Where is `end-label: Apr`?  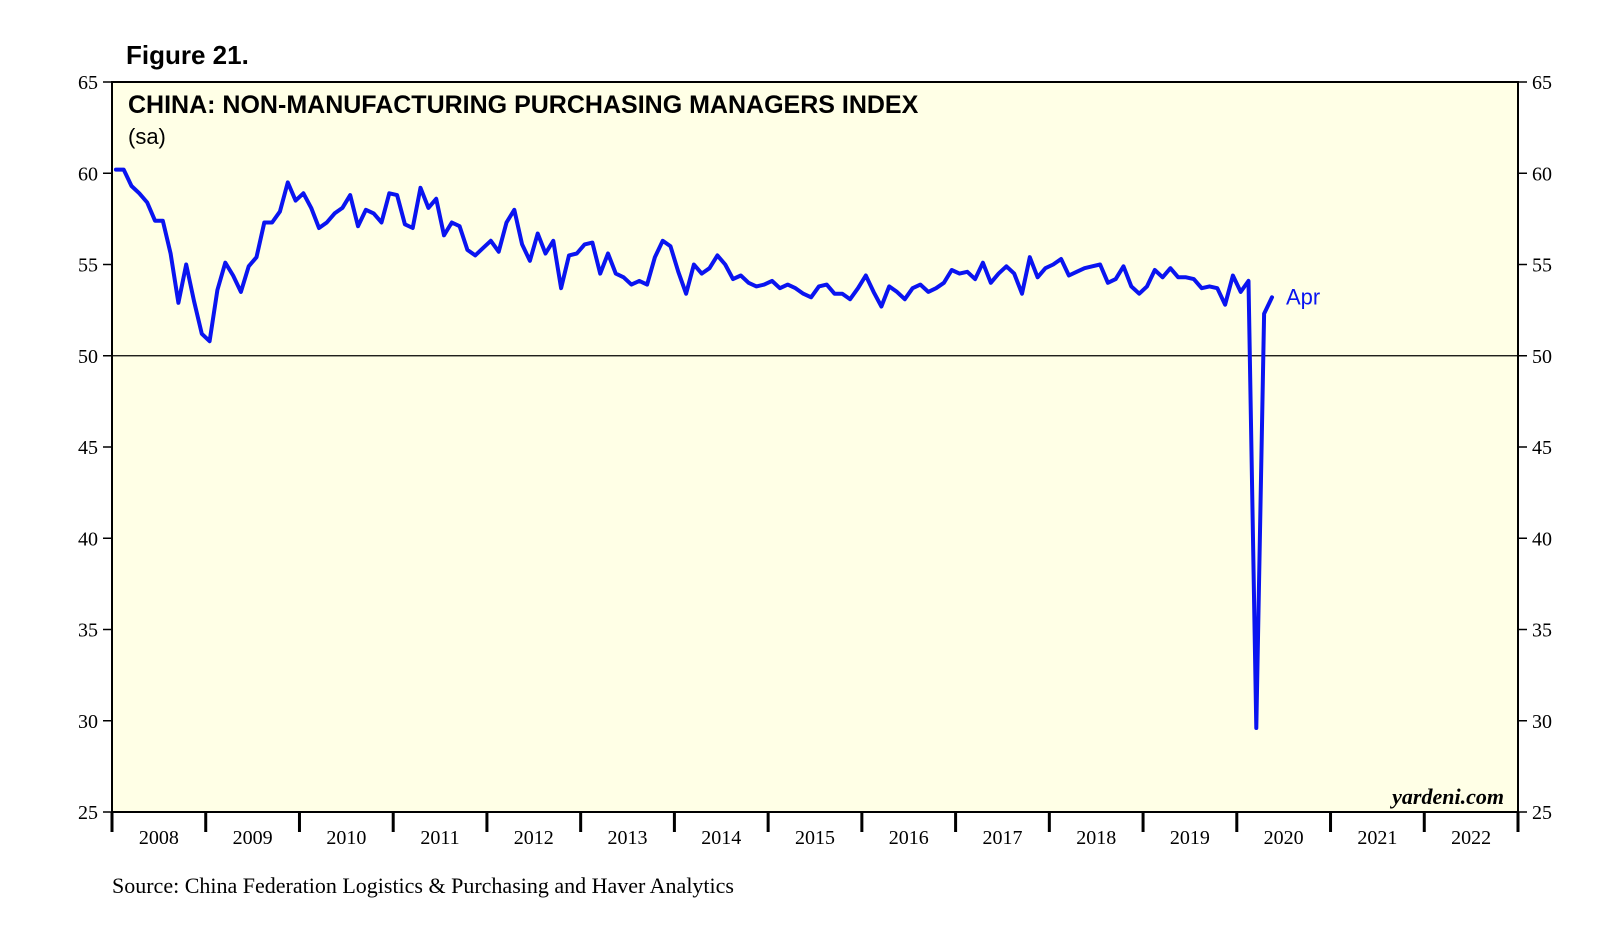
end-label: Apr is located at coordinates (1303, 296).